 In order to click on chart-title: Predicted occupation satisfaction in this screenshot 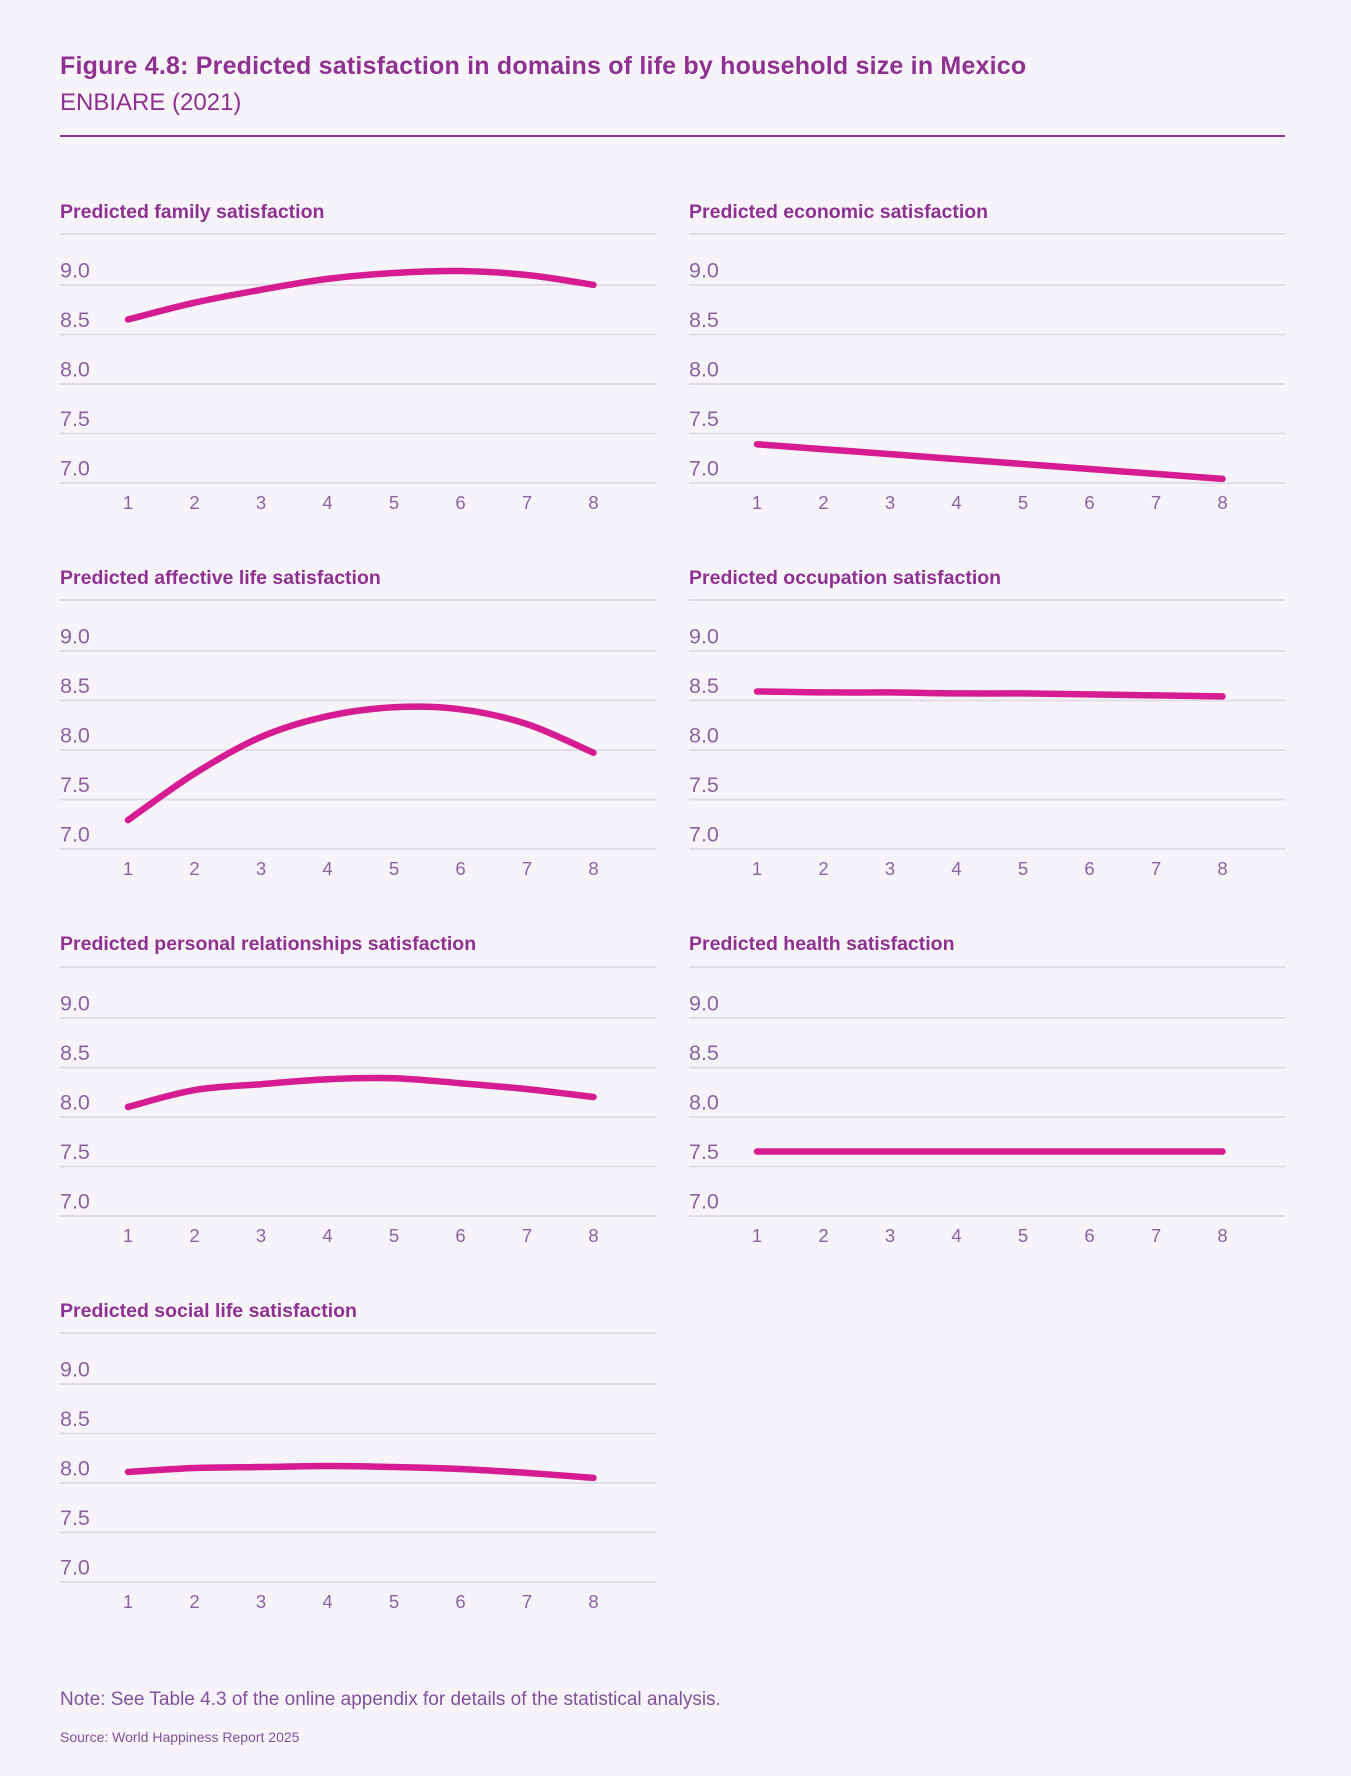, I will do `click(987, 584)`.